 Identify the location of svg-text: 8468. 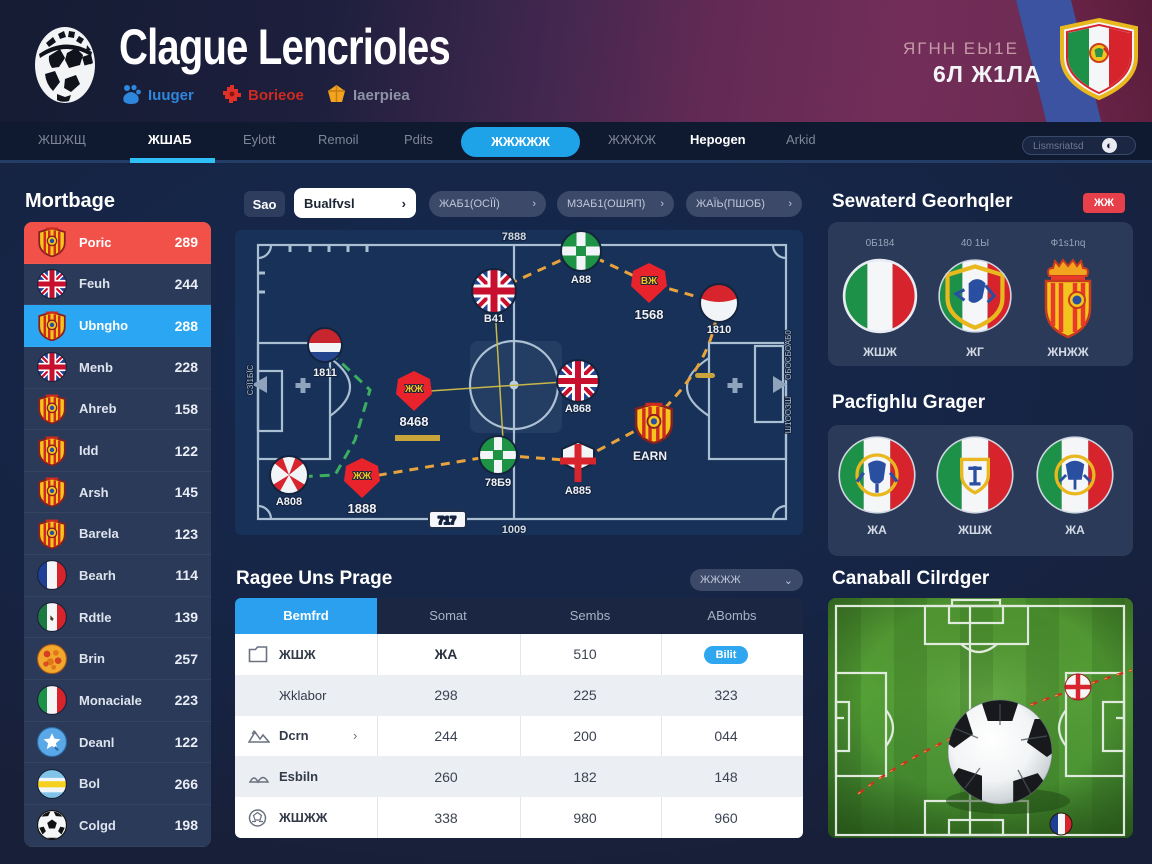
(414, 421).